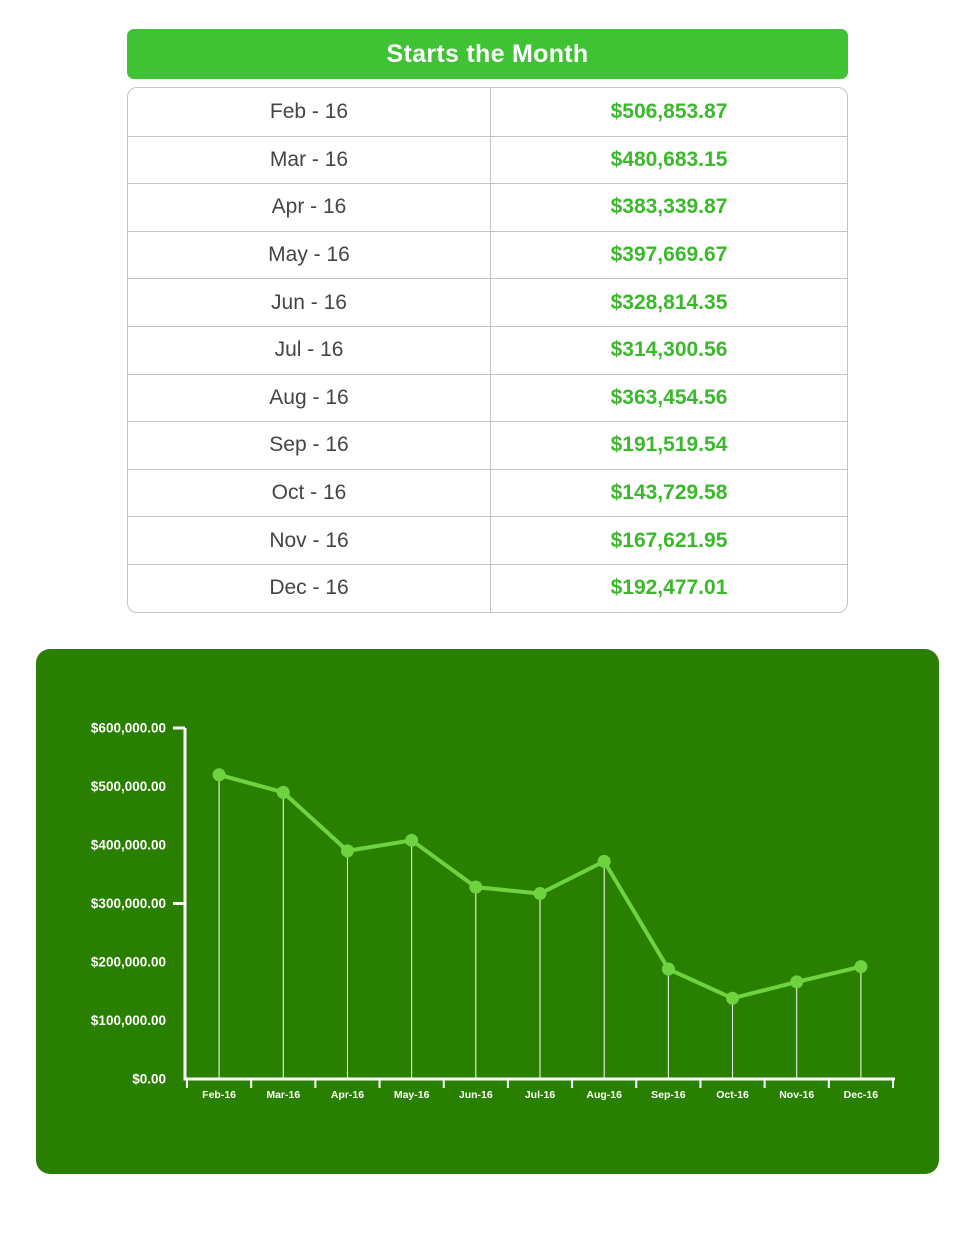  I want to click on x-tick-label: Mar-16, so click(283, 1095).